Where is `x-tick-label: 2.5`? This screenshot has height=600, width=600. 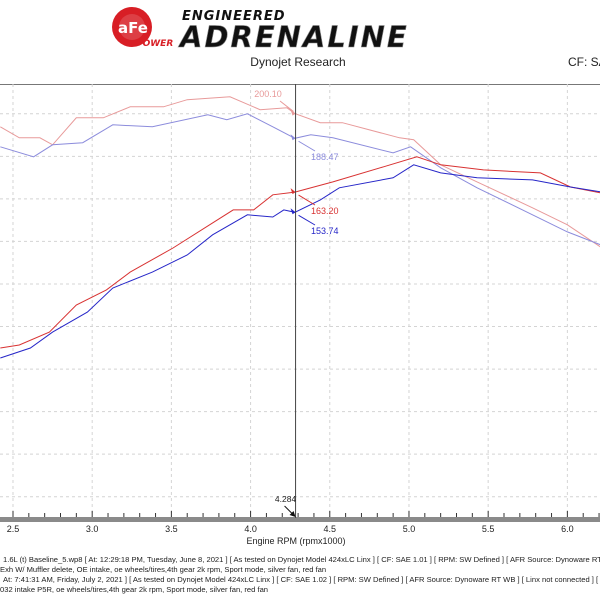
x-tick-label: 2.5 is located at coordinates (13, 529).